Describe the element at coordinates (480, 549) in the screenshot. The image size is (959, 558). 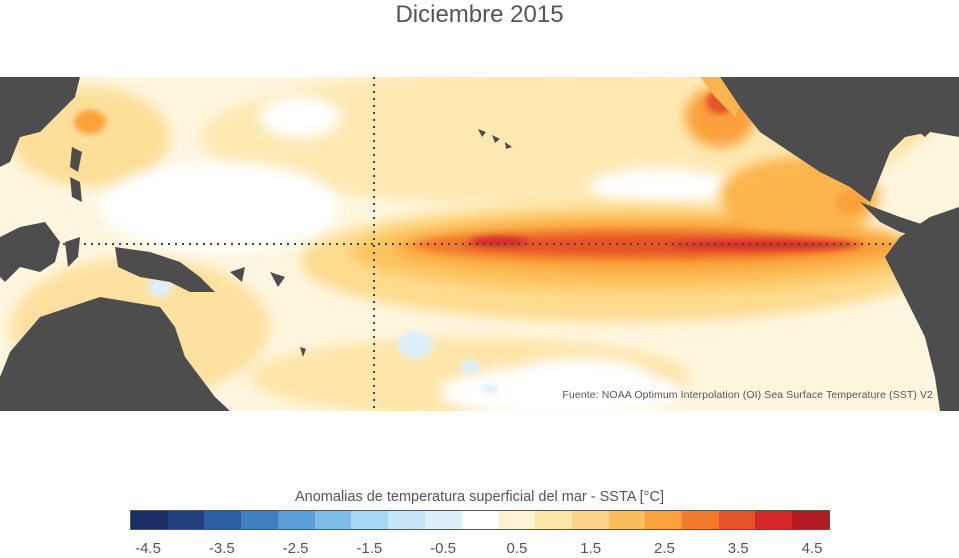
I see `colorbar-ticks: -4.5 -3.5 -2.5 -1.5 -0.5 0.5 1.5 2.5 3.5 4.5` at that location.